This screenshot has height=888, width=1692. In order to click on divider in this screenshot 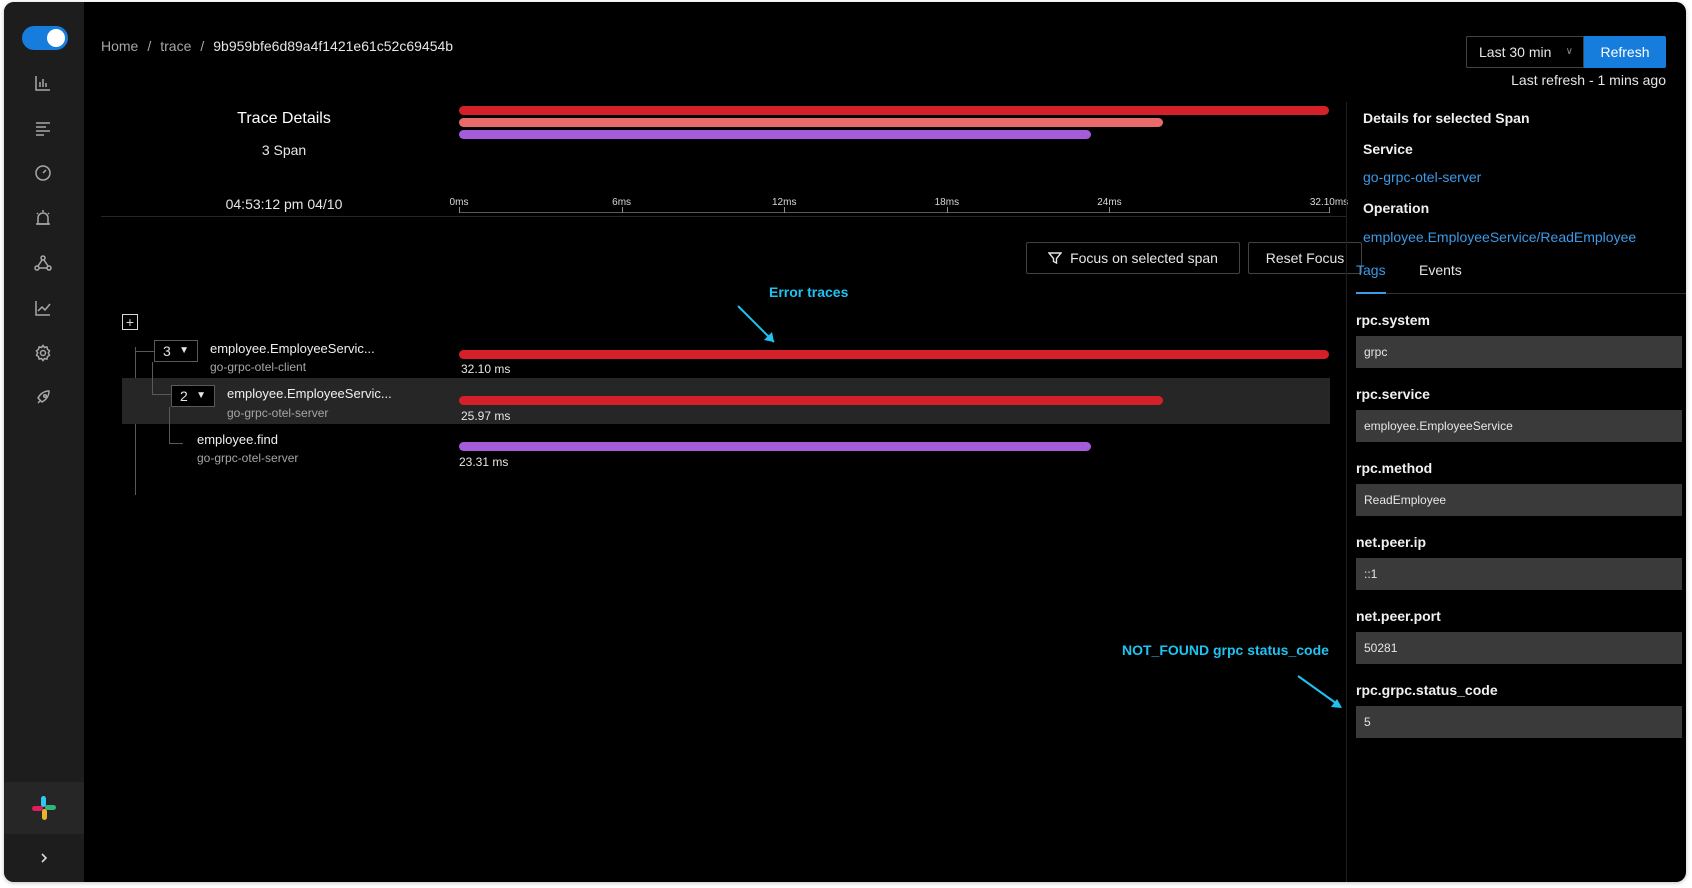, I will do `click(723, 216)`.